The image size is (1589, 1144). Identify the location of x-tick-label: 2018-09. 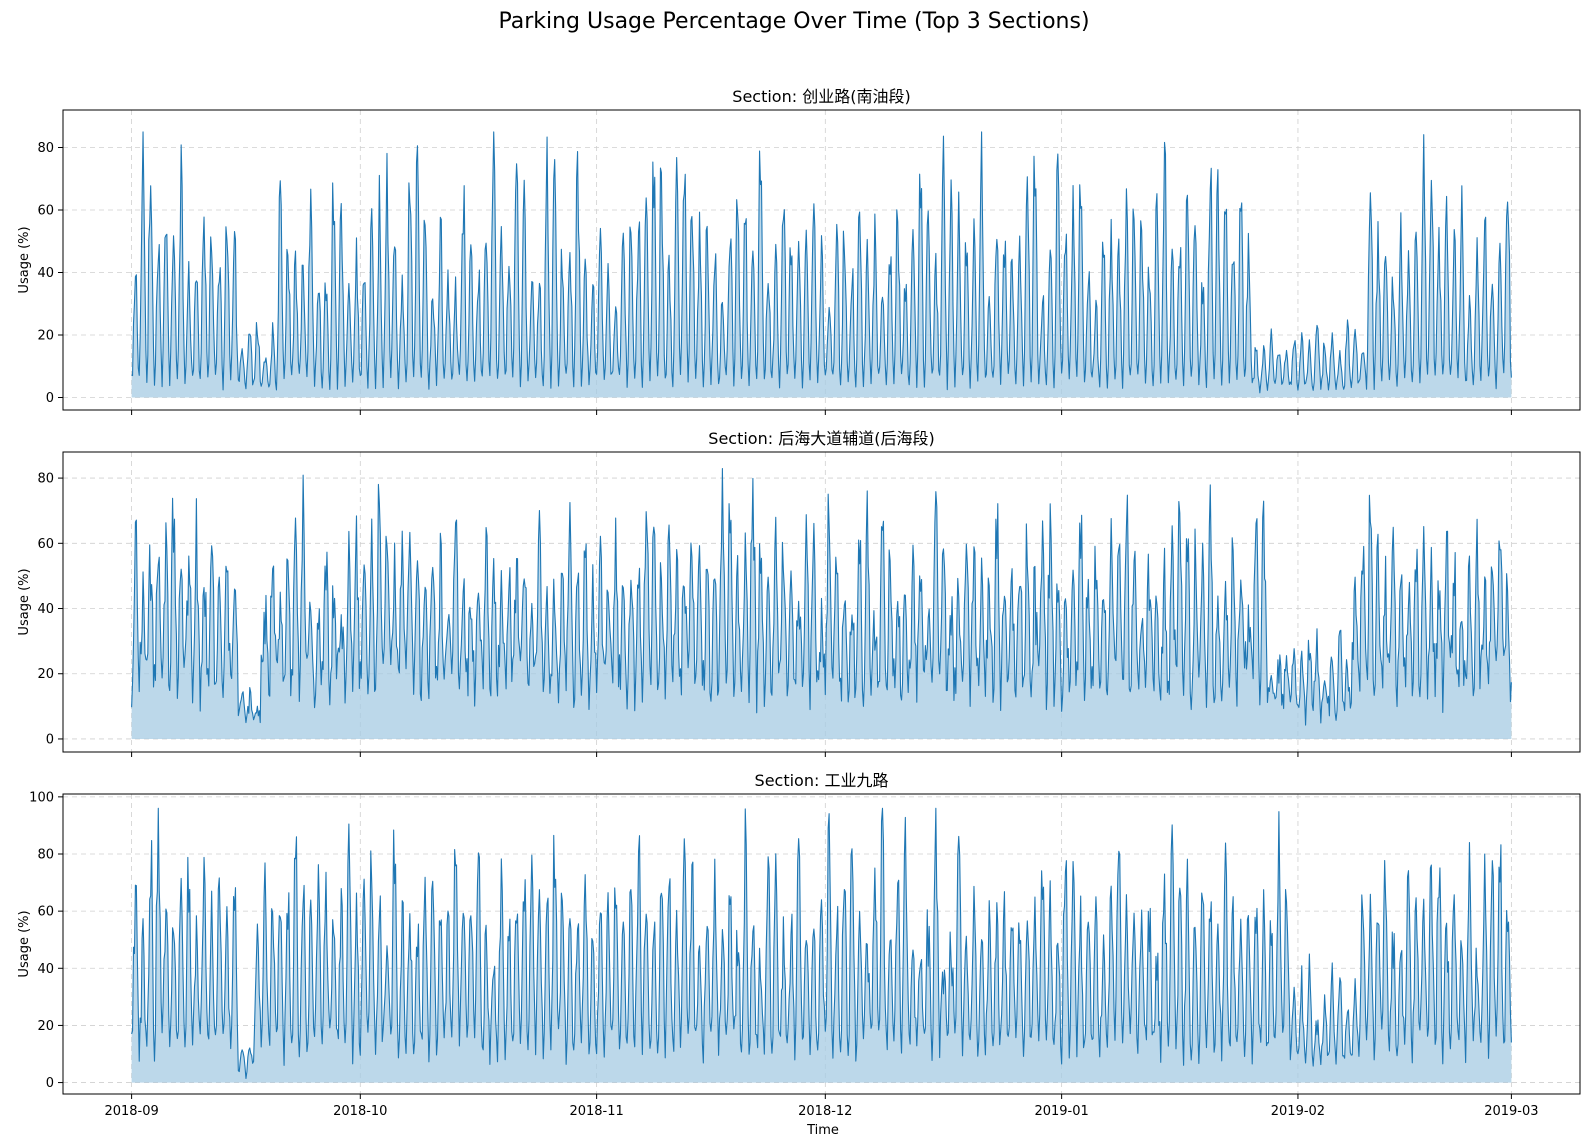
(131, 1111).